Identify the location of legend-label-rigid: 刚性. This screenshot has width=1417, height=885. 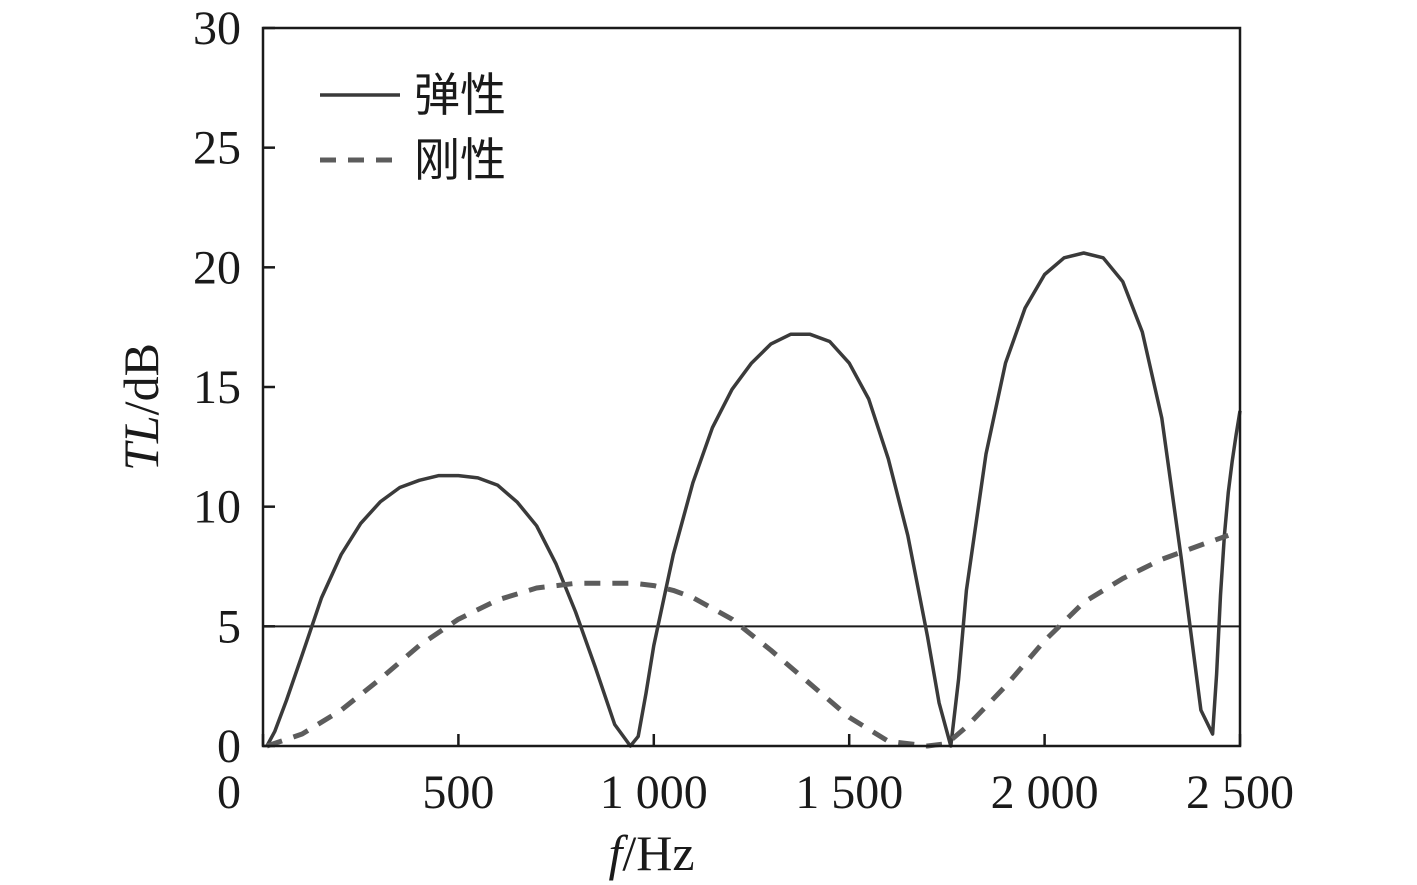
(460, 160).